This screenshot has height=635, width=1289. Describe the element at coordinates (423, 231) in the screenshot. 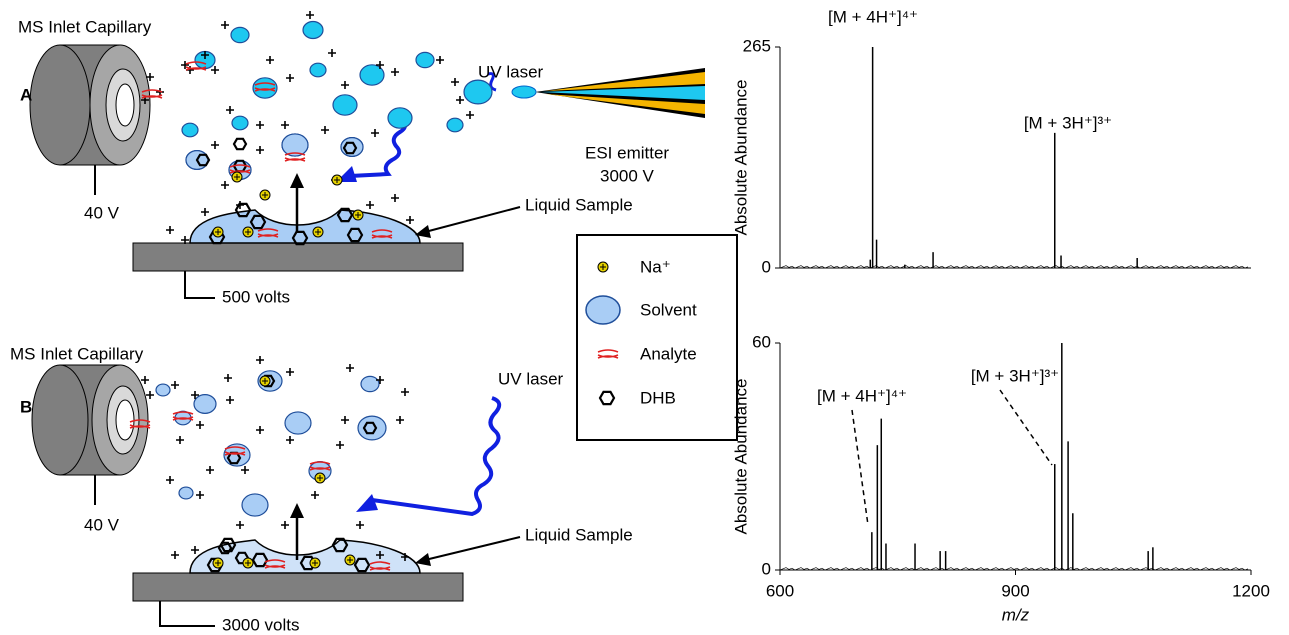

I see `arrow-head` at that location.